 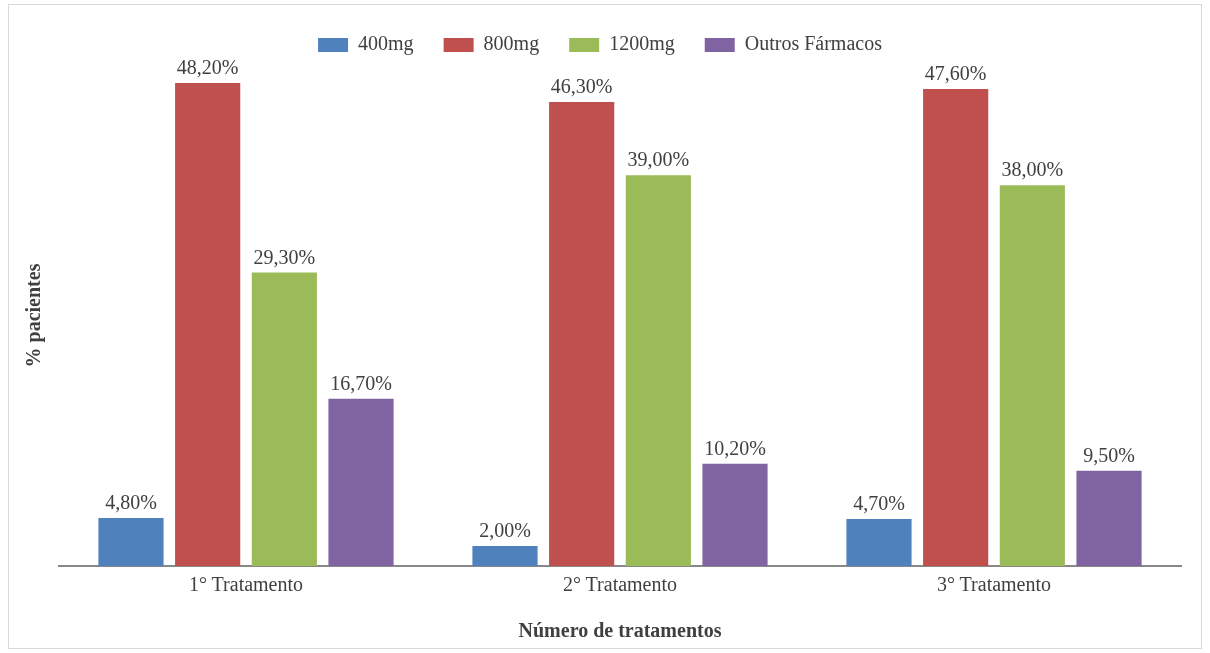 I want to click on data-label: 48,20%, so click(x=207, y=67).